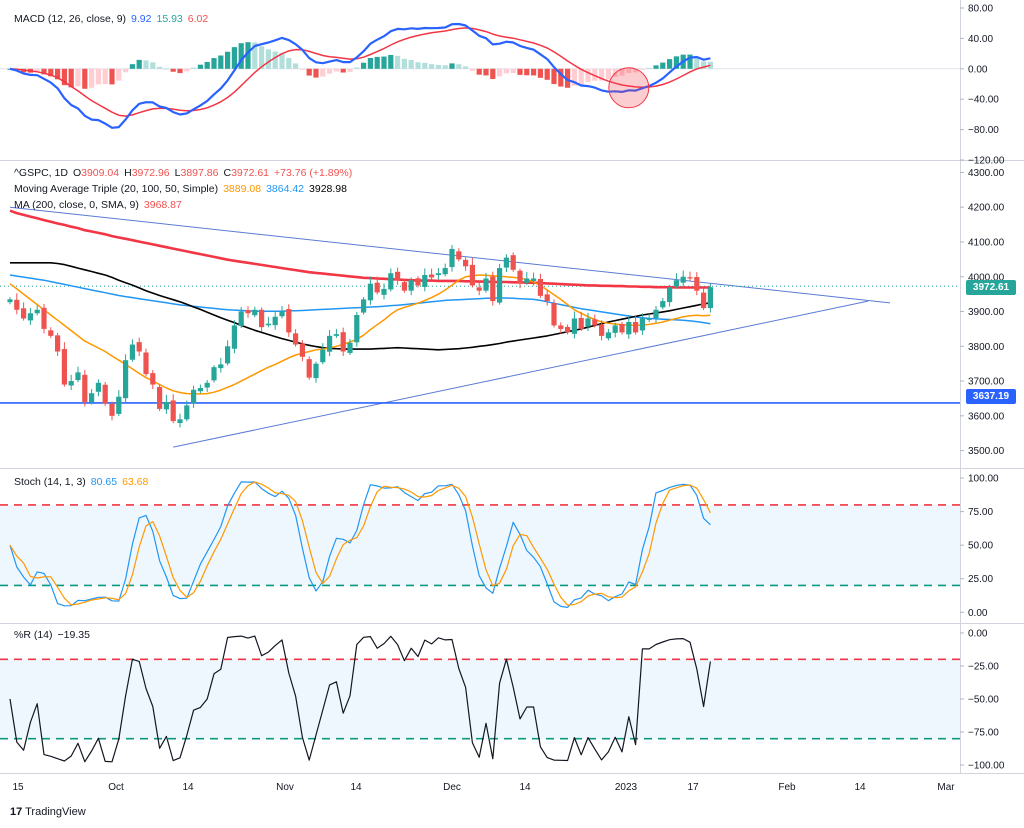 Image resolution: width=1024 pixels, height=828 pixels. Describe the element at coordinates (83, 482) in the screenshot. I see `stoch-legend: Stoch (14, 1, 3) 80.65 63.68` at that location.